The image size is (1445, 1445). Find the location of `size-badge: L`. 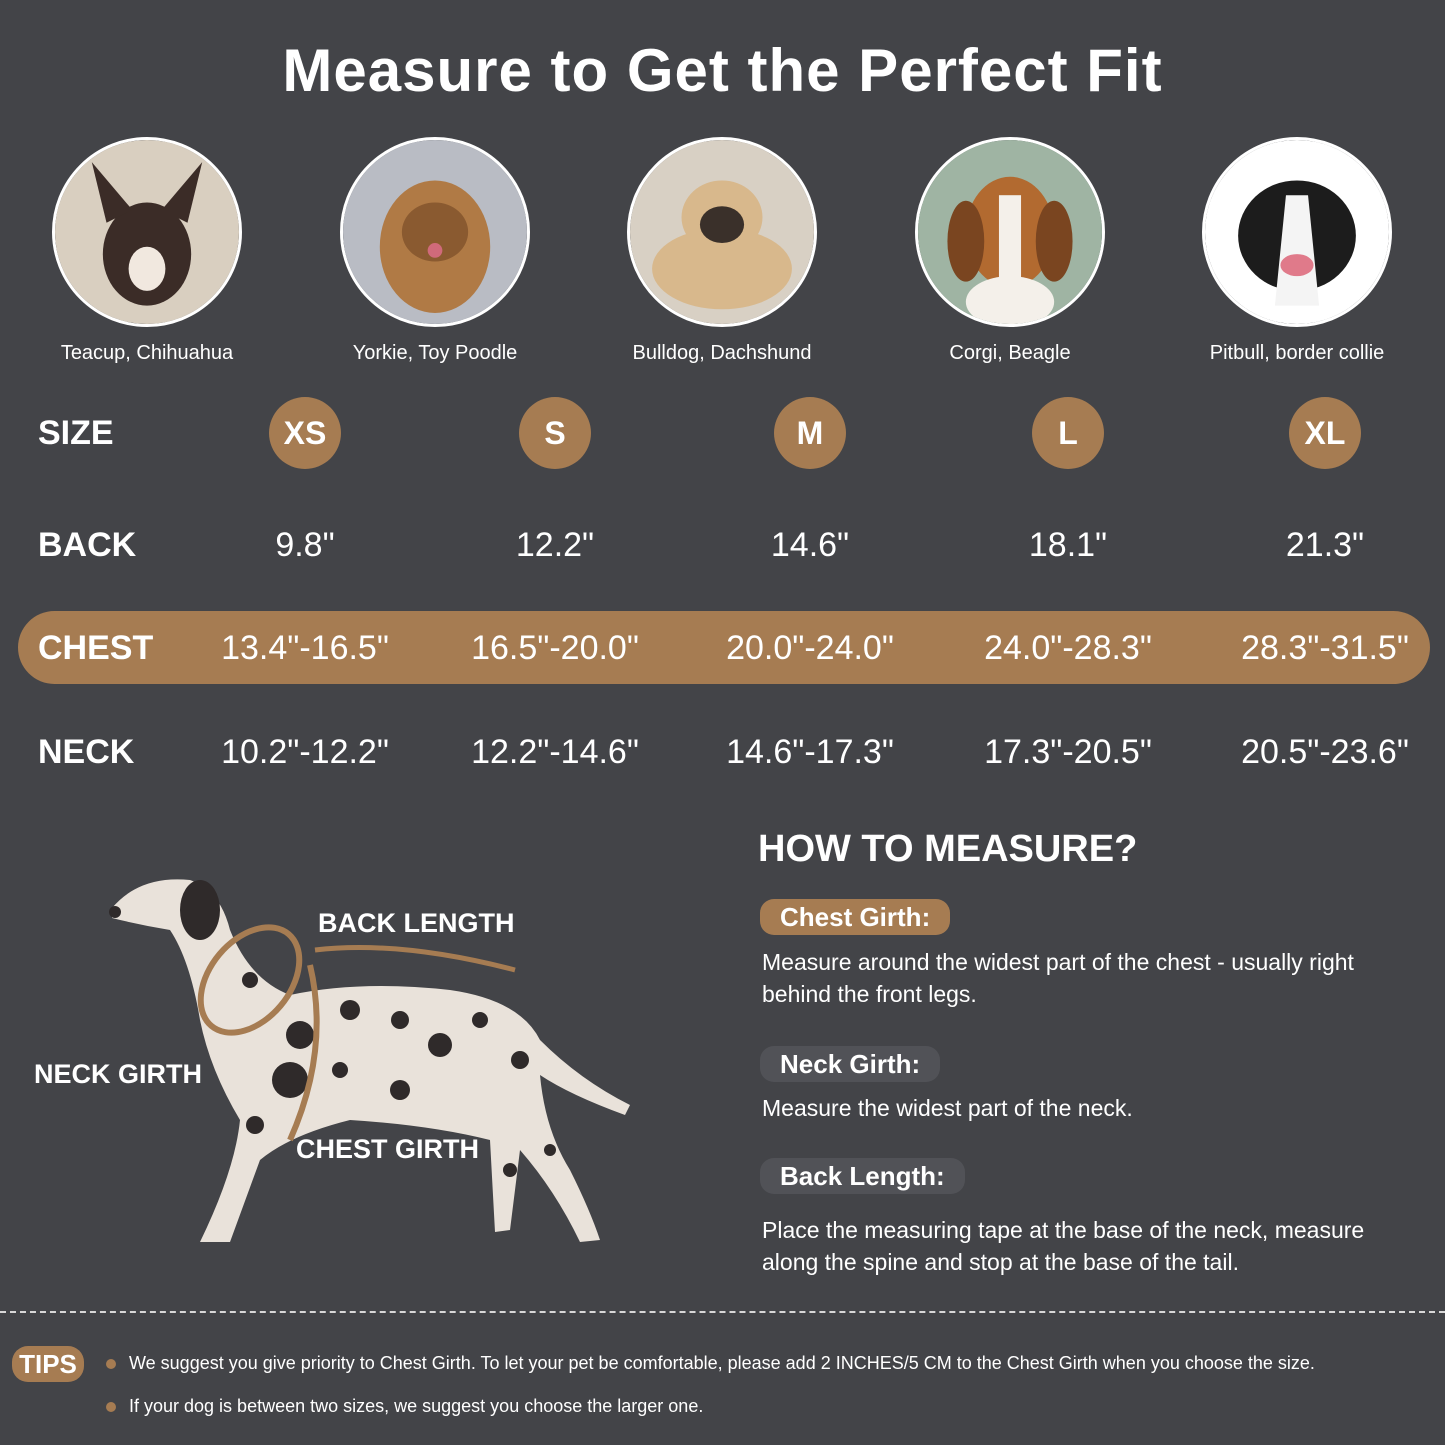

size-badge: L is located at coordinates (1068, 433).